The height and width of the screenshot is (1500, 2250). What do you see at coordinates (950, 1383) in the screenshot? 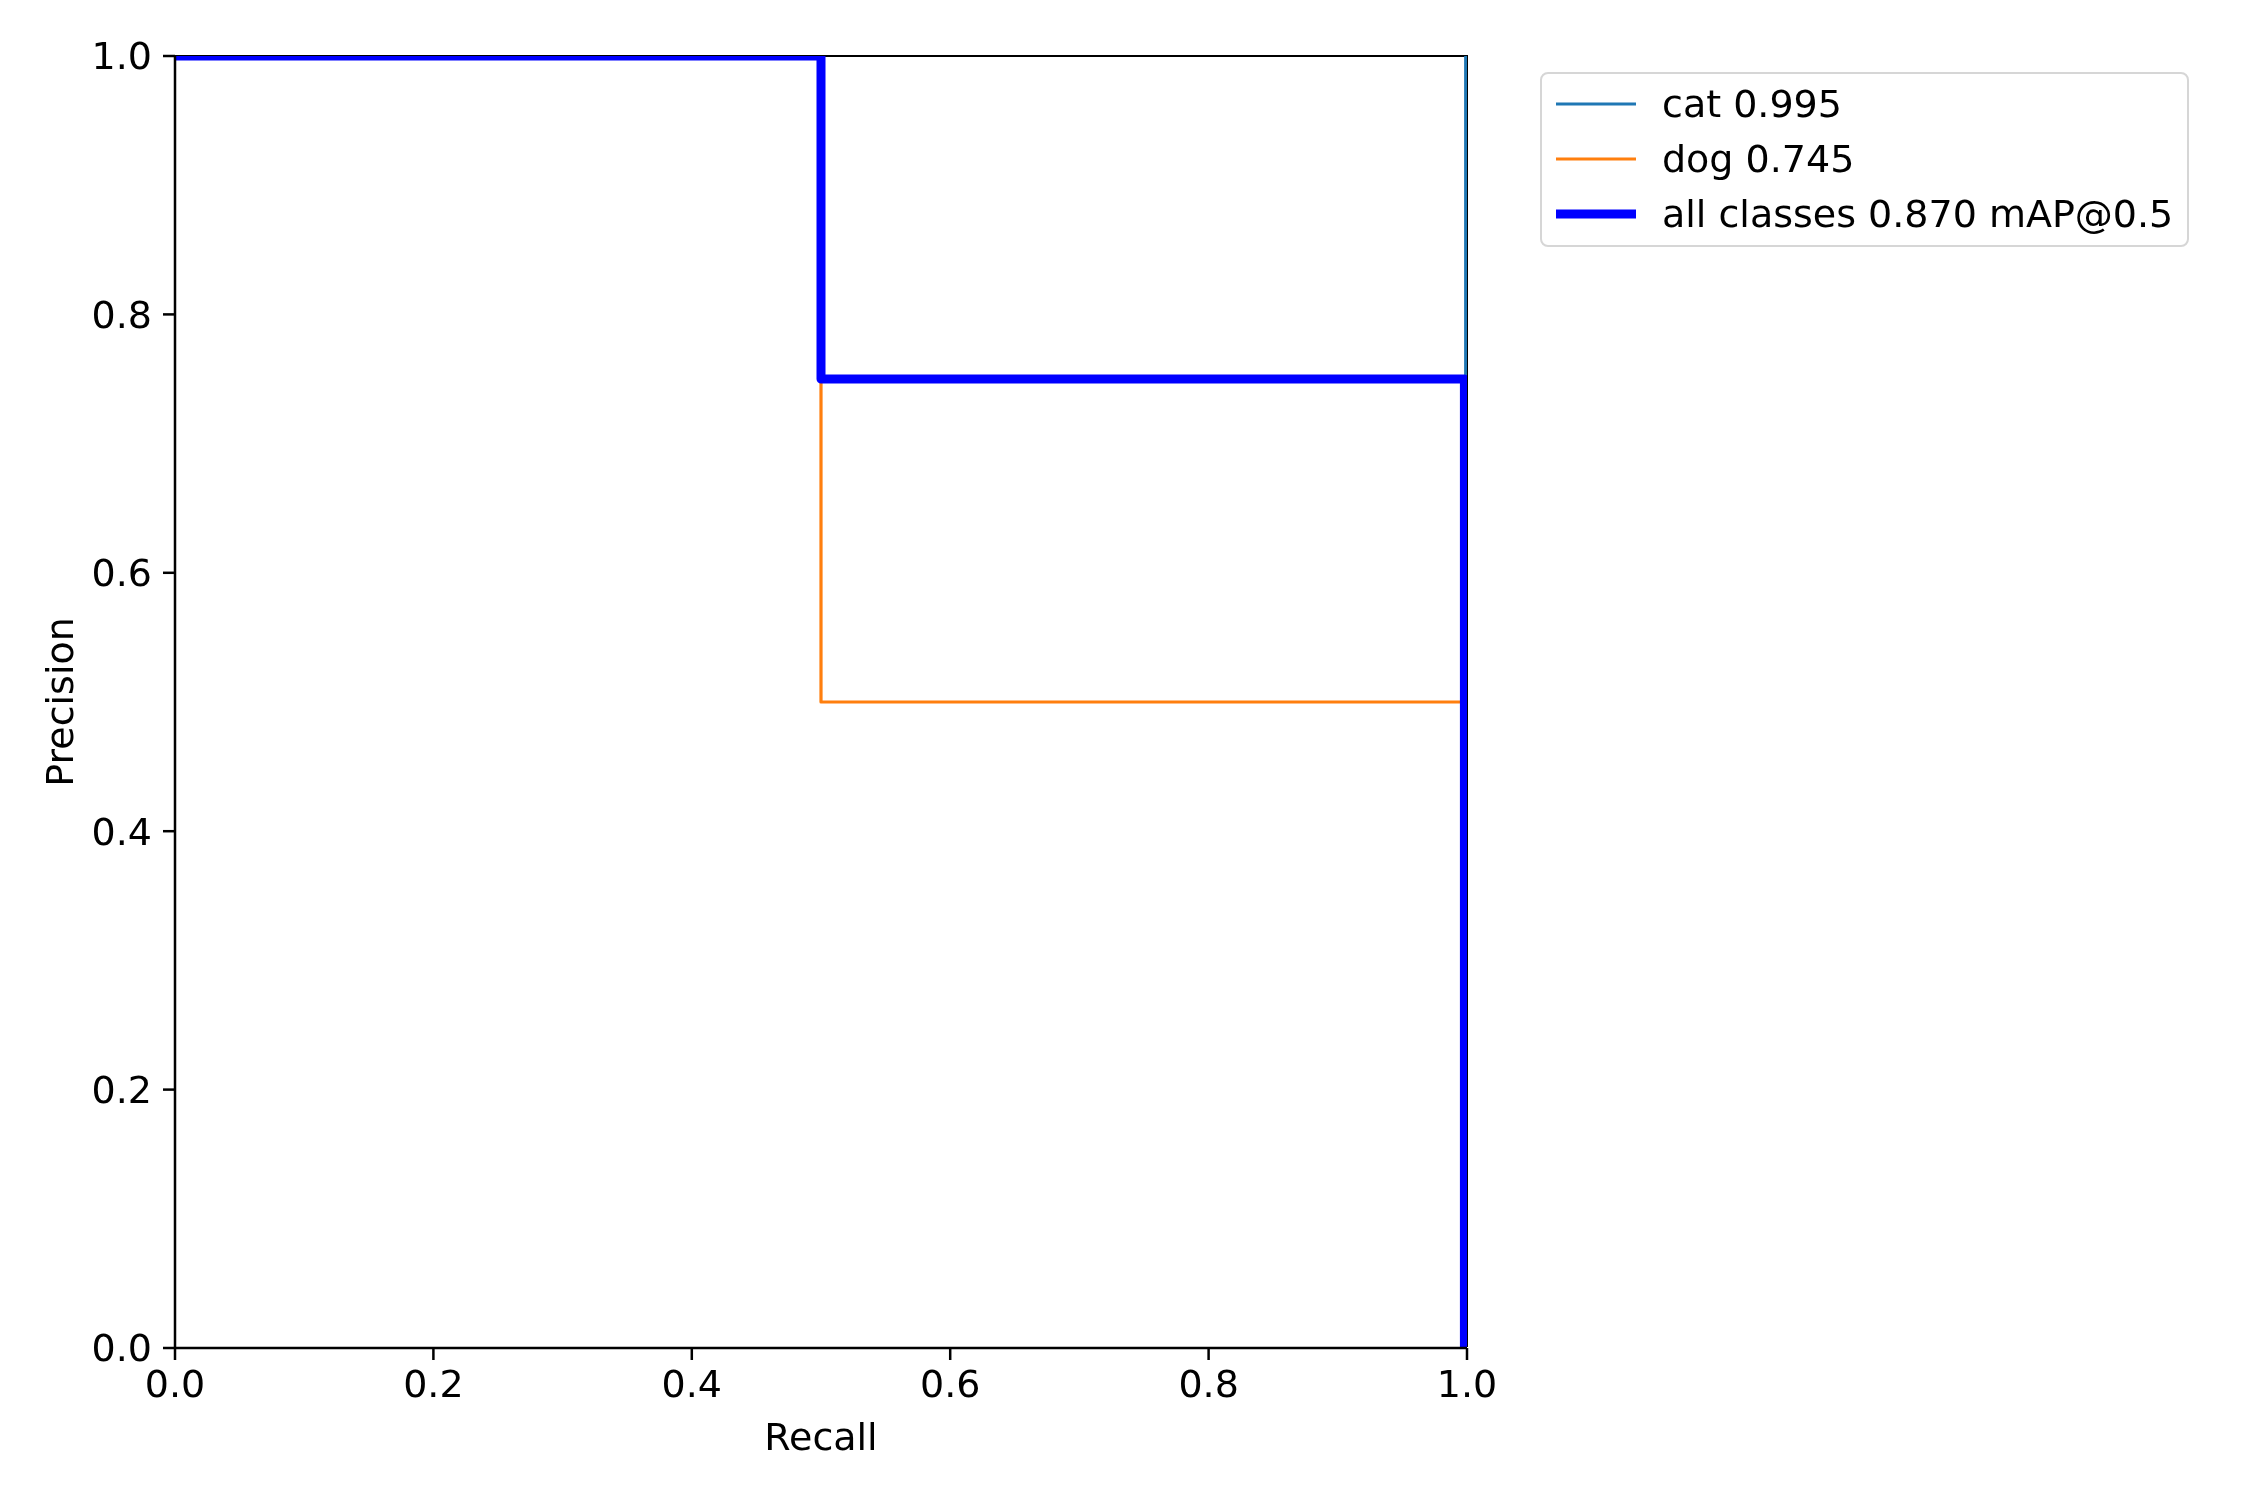
I see `x-tick-label: 0.6` at bounding box center [950, 1383].